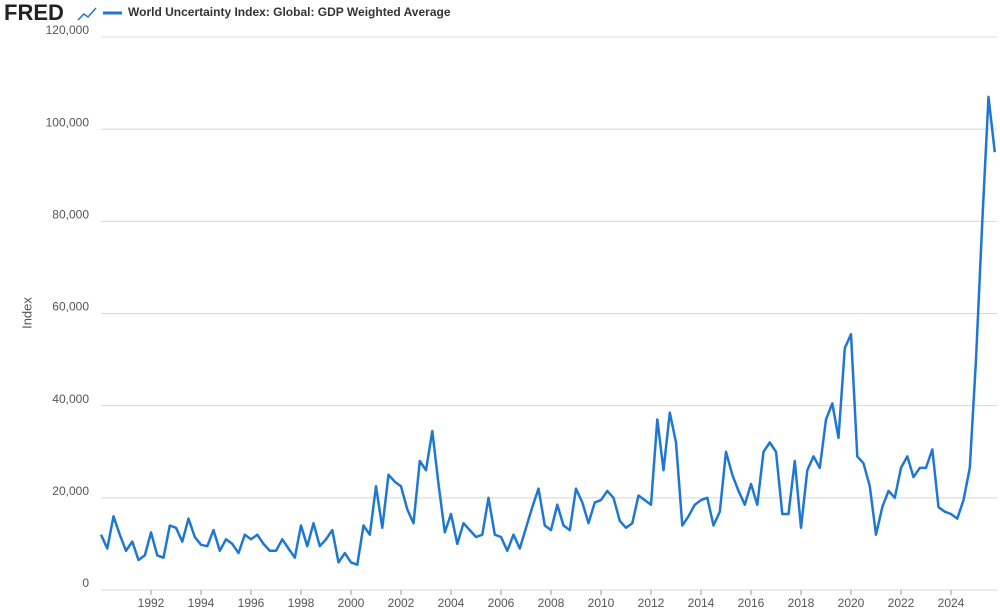 The width and height of the screenshot is (1000, 616). What do you see at coordinates (351, 603) in the screenshot?
I see `x-tick-label: 2000` at bounding box center [351, 603].